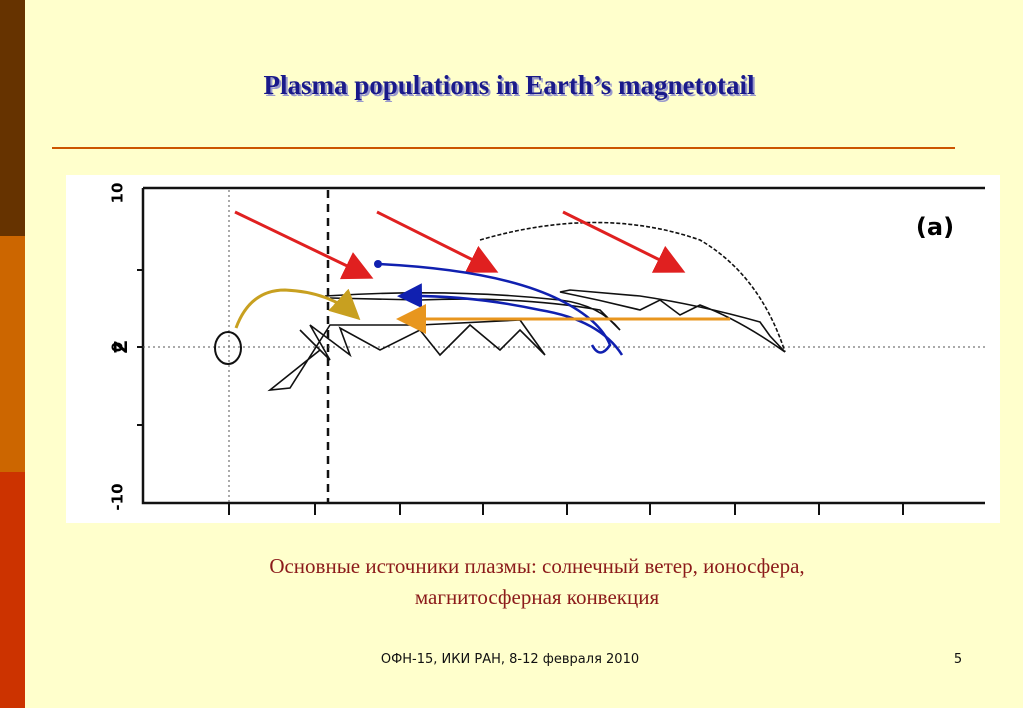 The image size is (1023, 708). Describe the element at coordinates (118, 496) in the screenshot. I see `tick-label: -10` at that location.